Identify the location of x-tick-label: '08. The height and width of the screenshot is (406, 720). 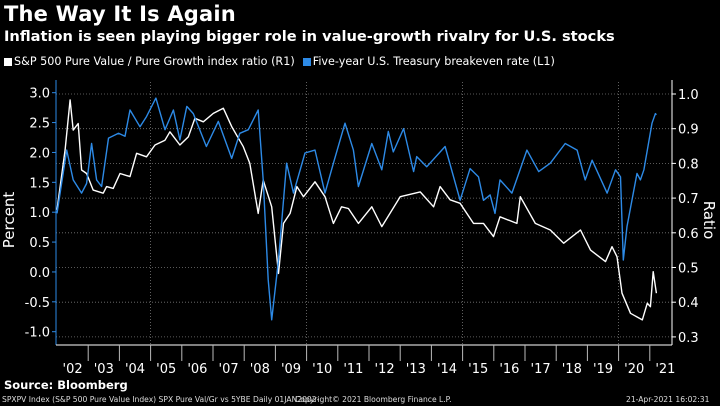
(260, 369).